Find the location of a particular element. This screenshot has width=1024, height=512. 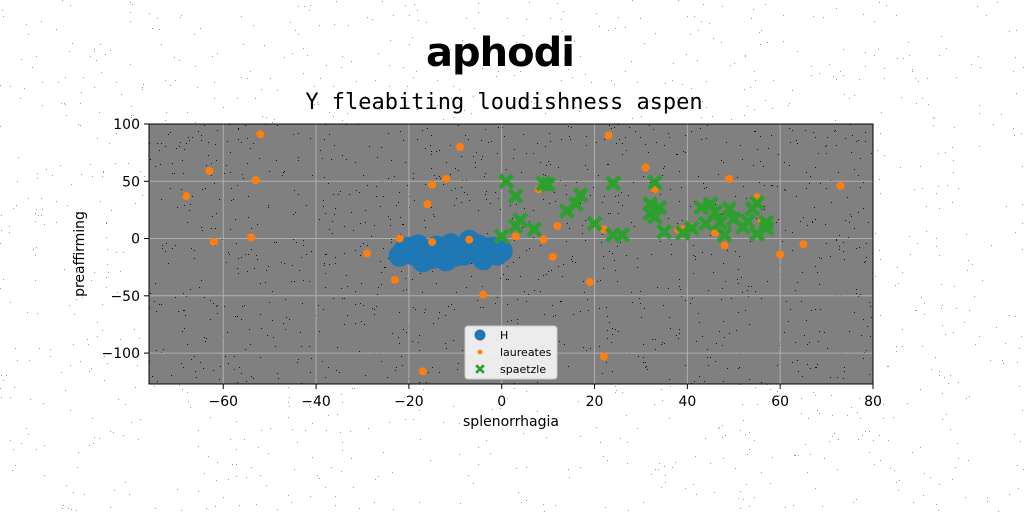

y-axis-label: preaffirming is located at coordinates (80, 254).